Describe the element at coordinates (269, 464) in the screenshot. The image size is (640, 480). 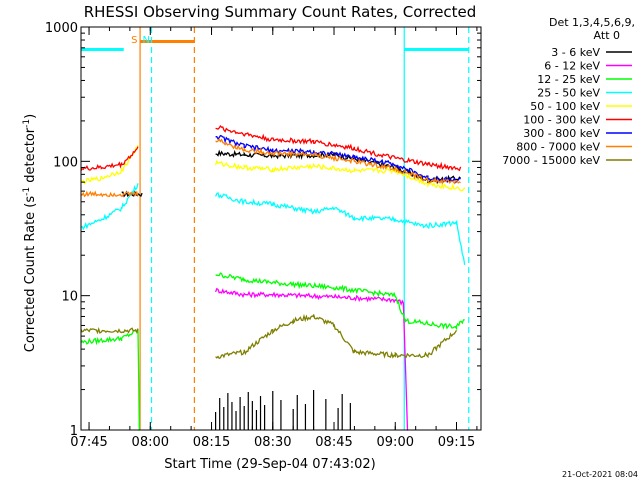
I see `x-axis-label: Start Time (29-Sep-04 07:43:02)` at that location.